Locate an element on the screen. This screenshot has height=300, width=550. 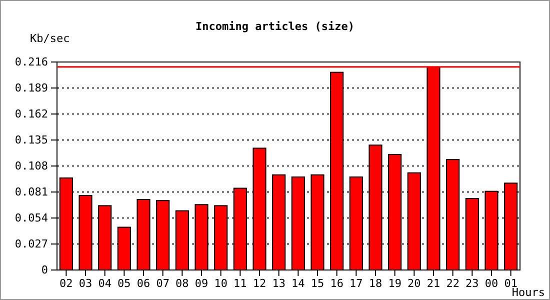
x-tick-label: 06 is located at coordinates (143, 283).